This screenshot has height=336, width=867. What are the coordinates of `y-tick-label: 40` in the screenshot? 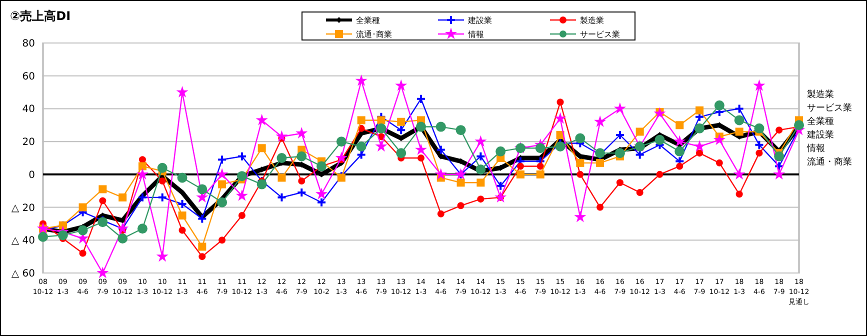 It's located at (28, 110).